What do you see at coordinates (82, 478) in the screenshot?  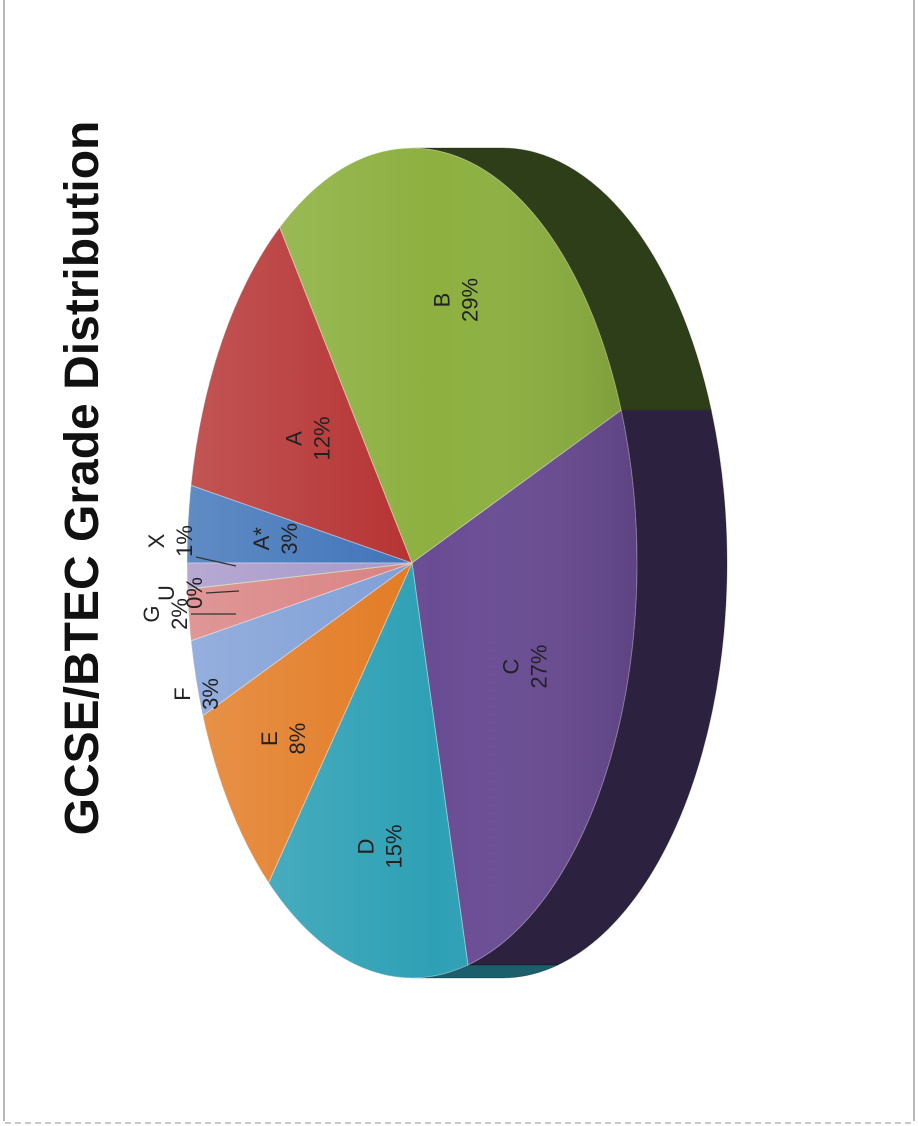 I see `chart-title: GCSE/BTEC Grade Distribution` at bounding box center [82, 478].